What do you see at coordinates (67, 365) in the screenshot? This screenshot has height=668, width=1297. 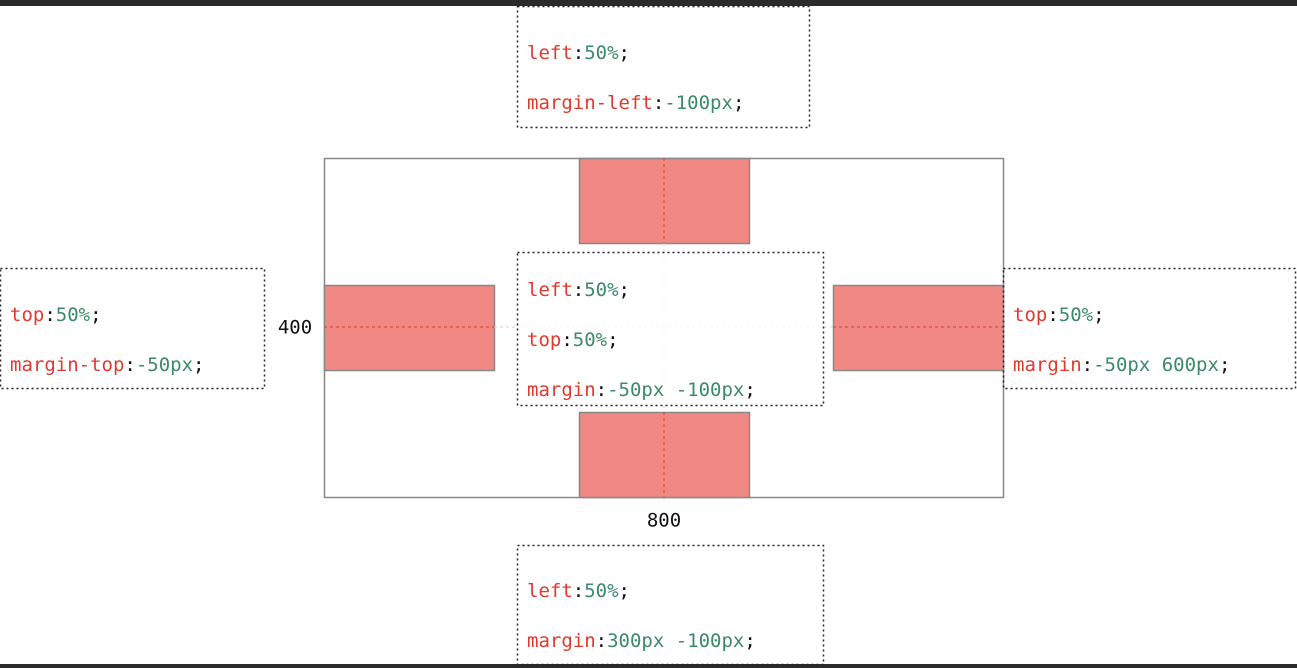 I see `property: margin-top` at bounding box center [67, 365].